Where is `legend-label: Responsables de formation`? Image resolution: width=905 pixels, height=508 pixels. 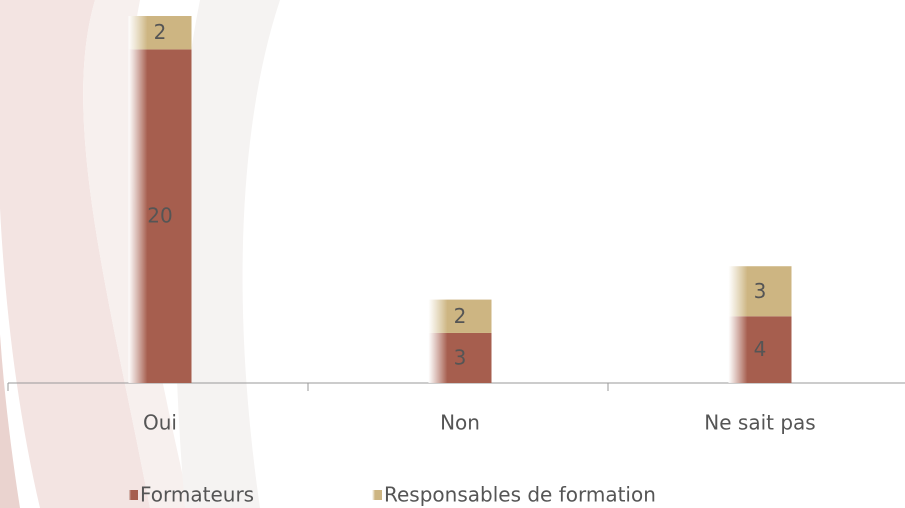 legend-label: Responsables de formation is located at coordinates (520, 495).